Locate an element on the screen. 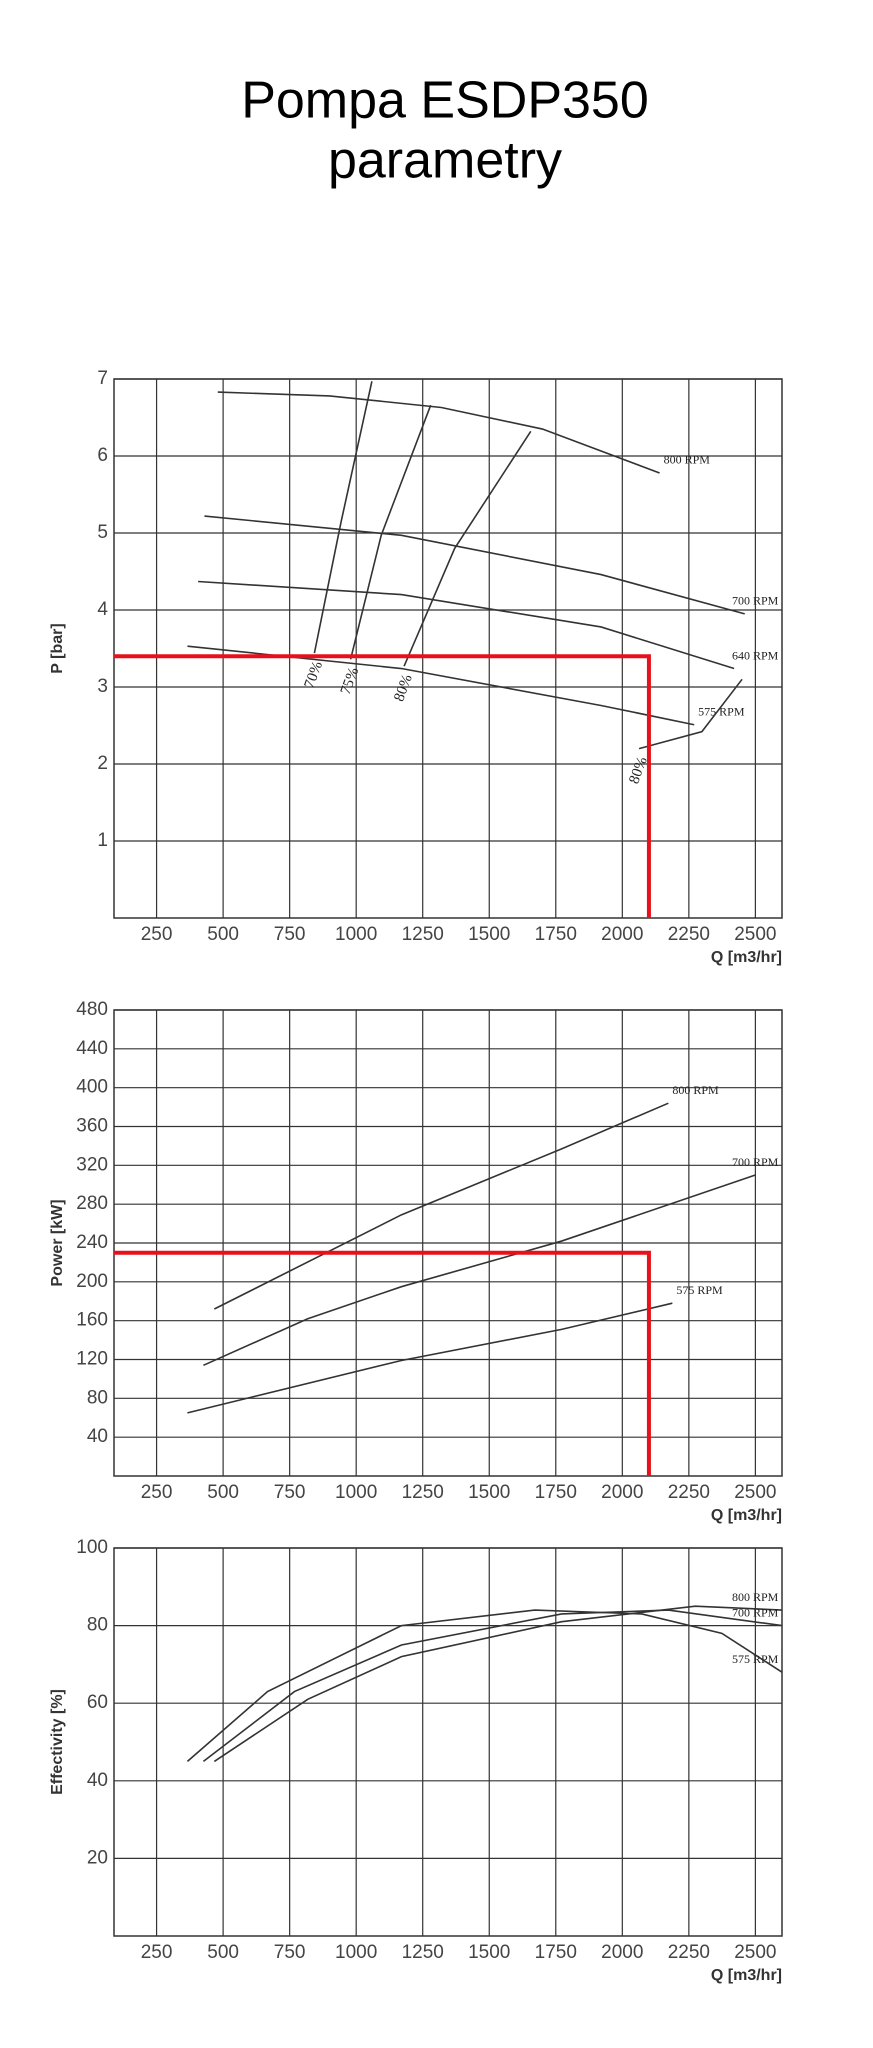 The height and width of the screenshot is (2048, 873). y-axis-label: Effectivity [%] is located at coordinates (57, 1742).